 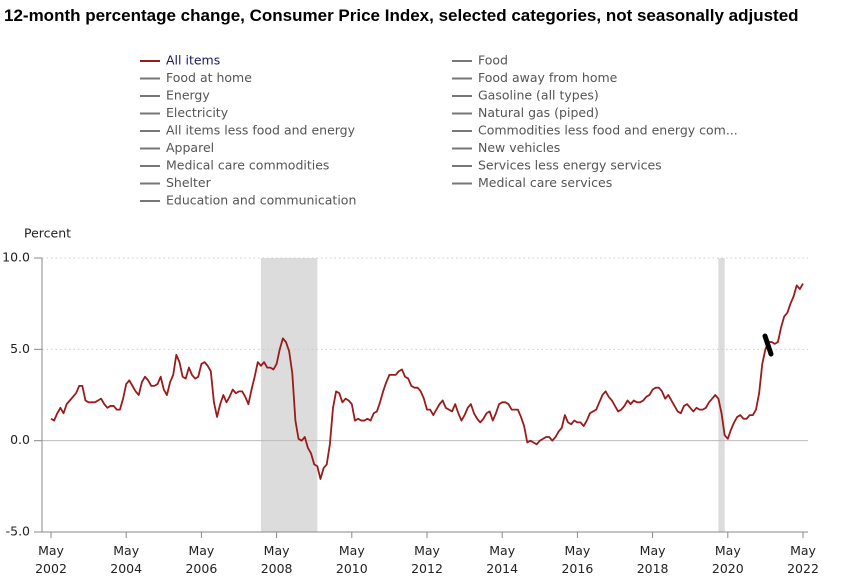 I want to click on x-tick-label: May 2020, so click(x=728, y=559).